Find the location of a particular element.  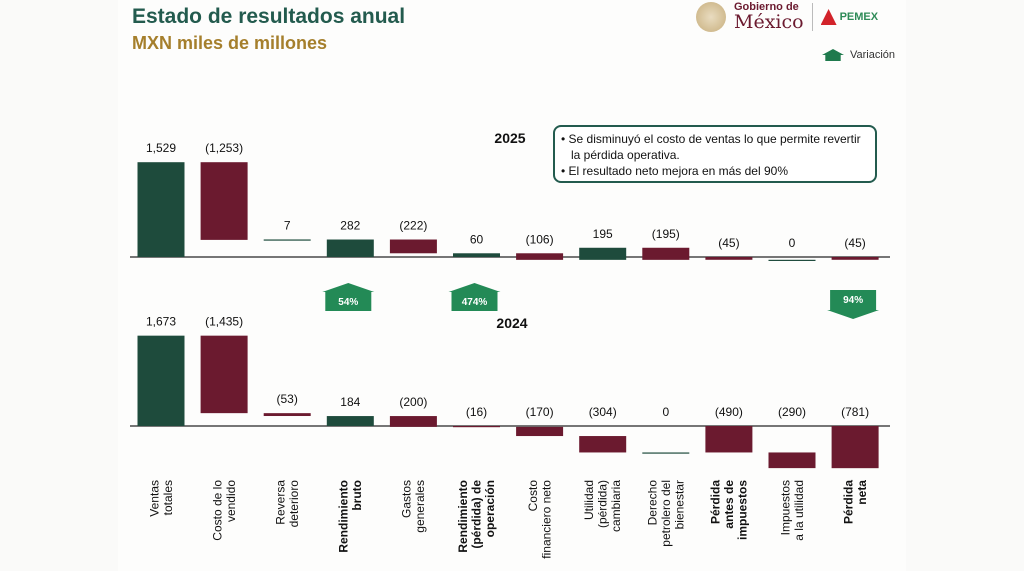

data-label: (490) is located at coordinates (729, 412).